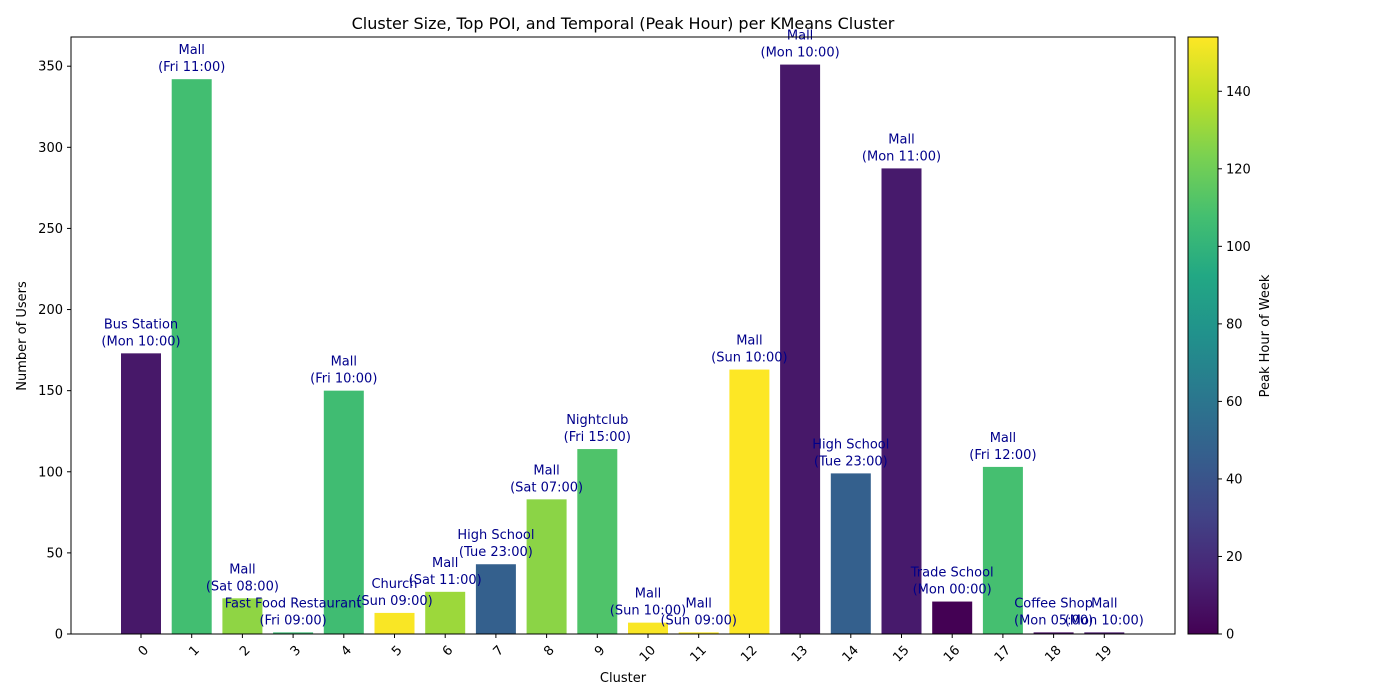 This screenshot has height=700, width=1400. What do you see at coordinates (1265, 335) in the screenshot?
I see `colorbar-label: Peak Hour of Week` at bounding box center [1265, 335].